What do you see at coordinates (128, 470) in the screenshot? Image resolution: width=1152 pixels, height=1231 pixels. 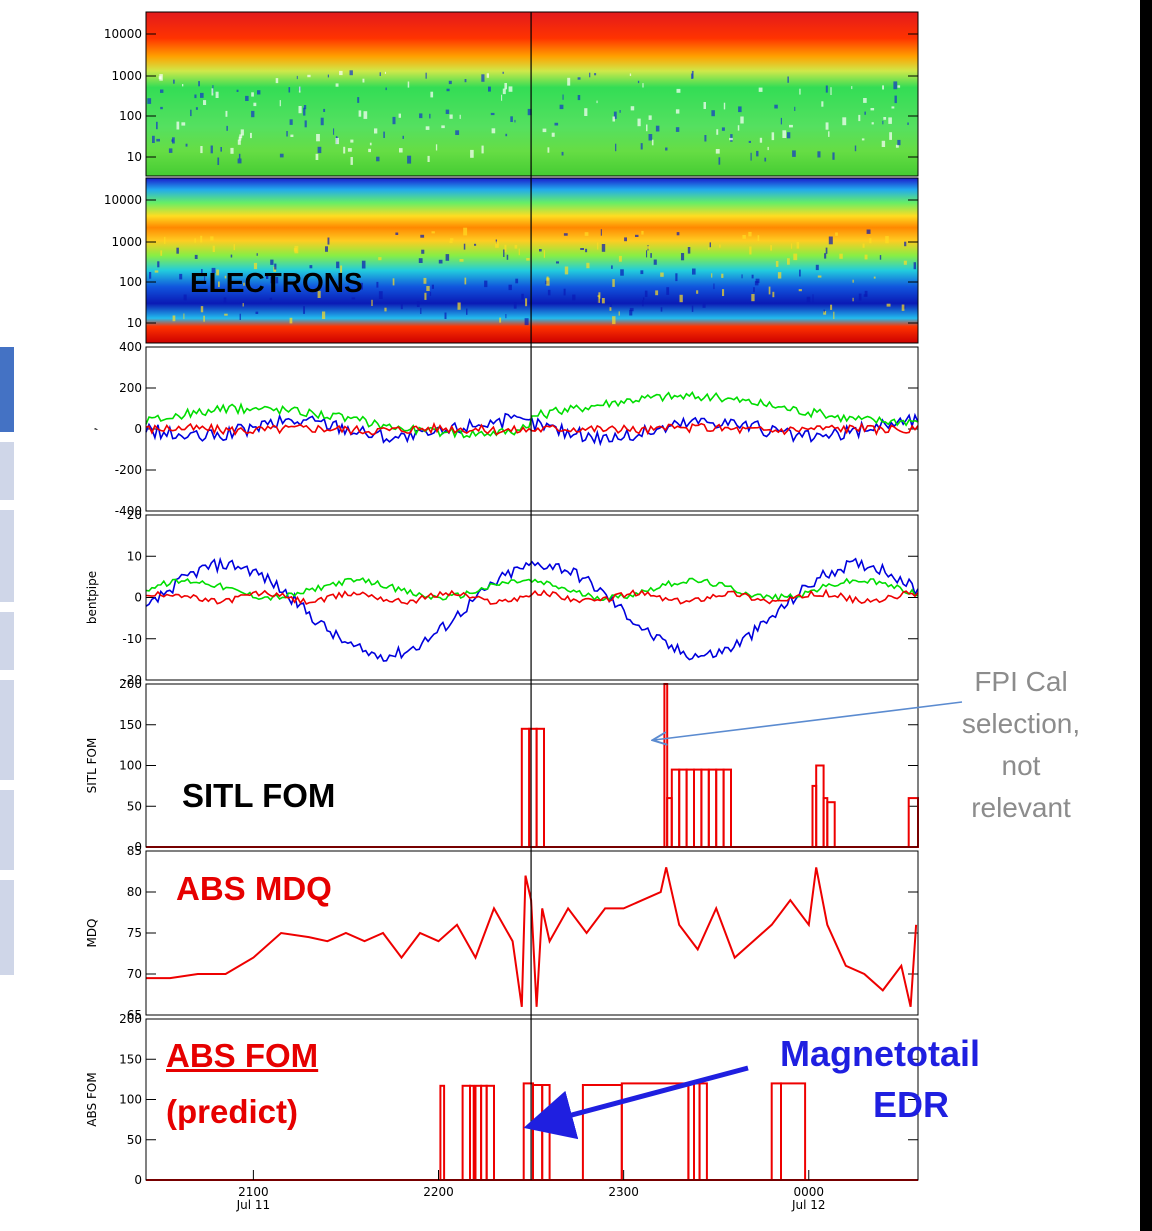 I see `y-tick-label: -200` at bounding box center [128, 470].